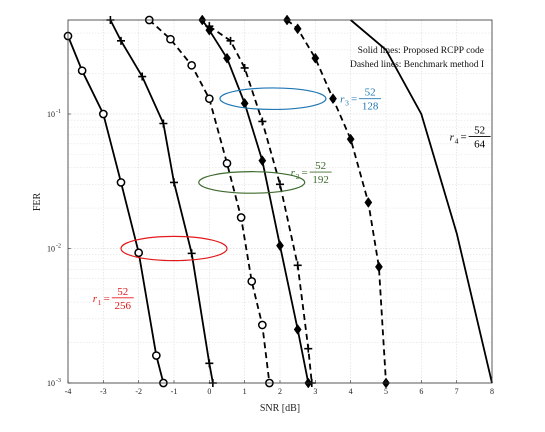  I want to click on label-r4: r 4 = 52 64, so click(470, 138).